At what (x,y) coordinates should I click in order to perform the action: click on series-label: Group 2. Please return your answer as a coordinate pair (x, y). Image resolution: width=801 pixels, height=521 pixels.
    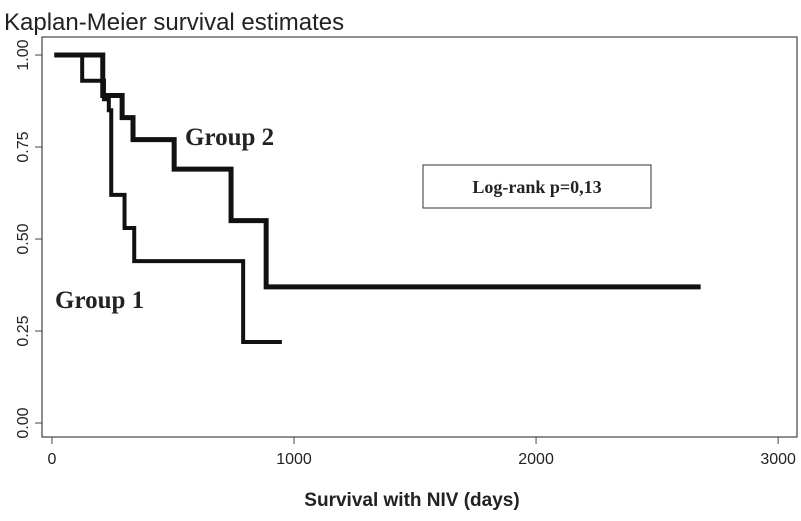
    Looking at the image, I should click on (229, 137).